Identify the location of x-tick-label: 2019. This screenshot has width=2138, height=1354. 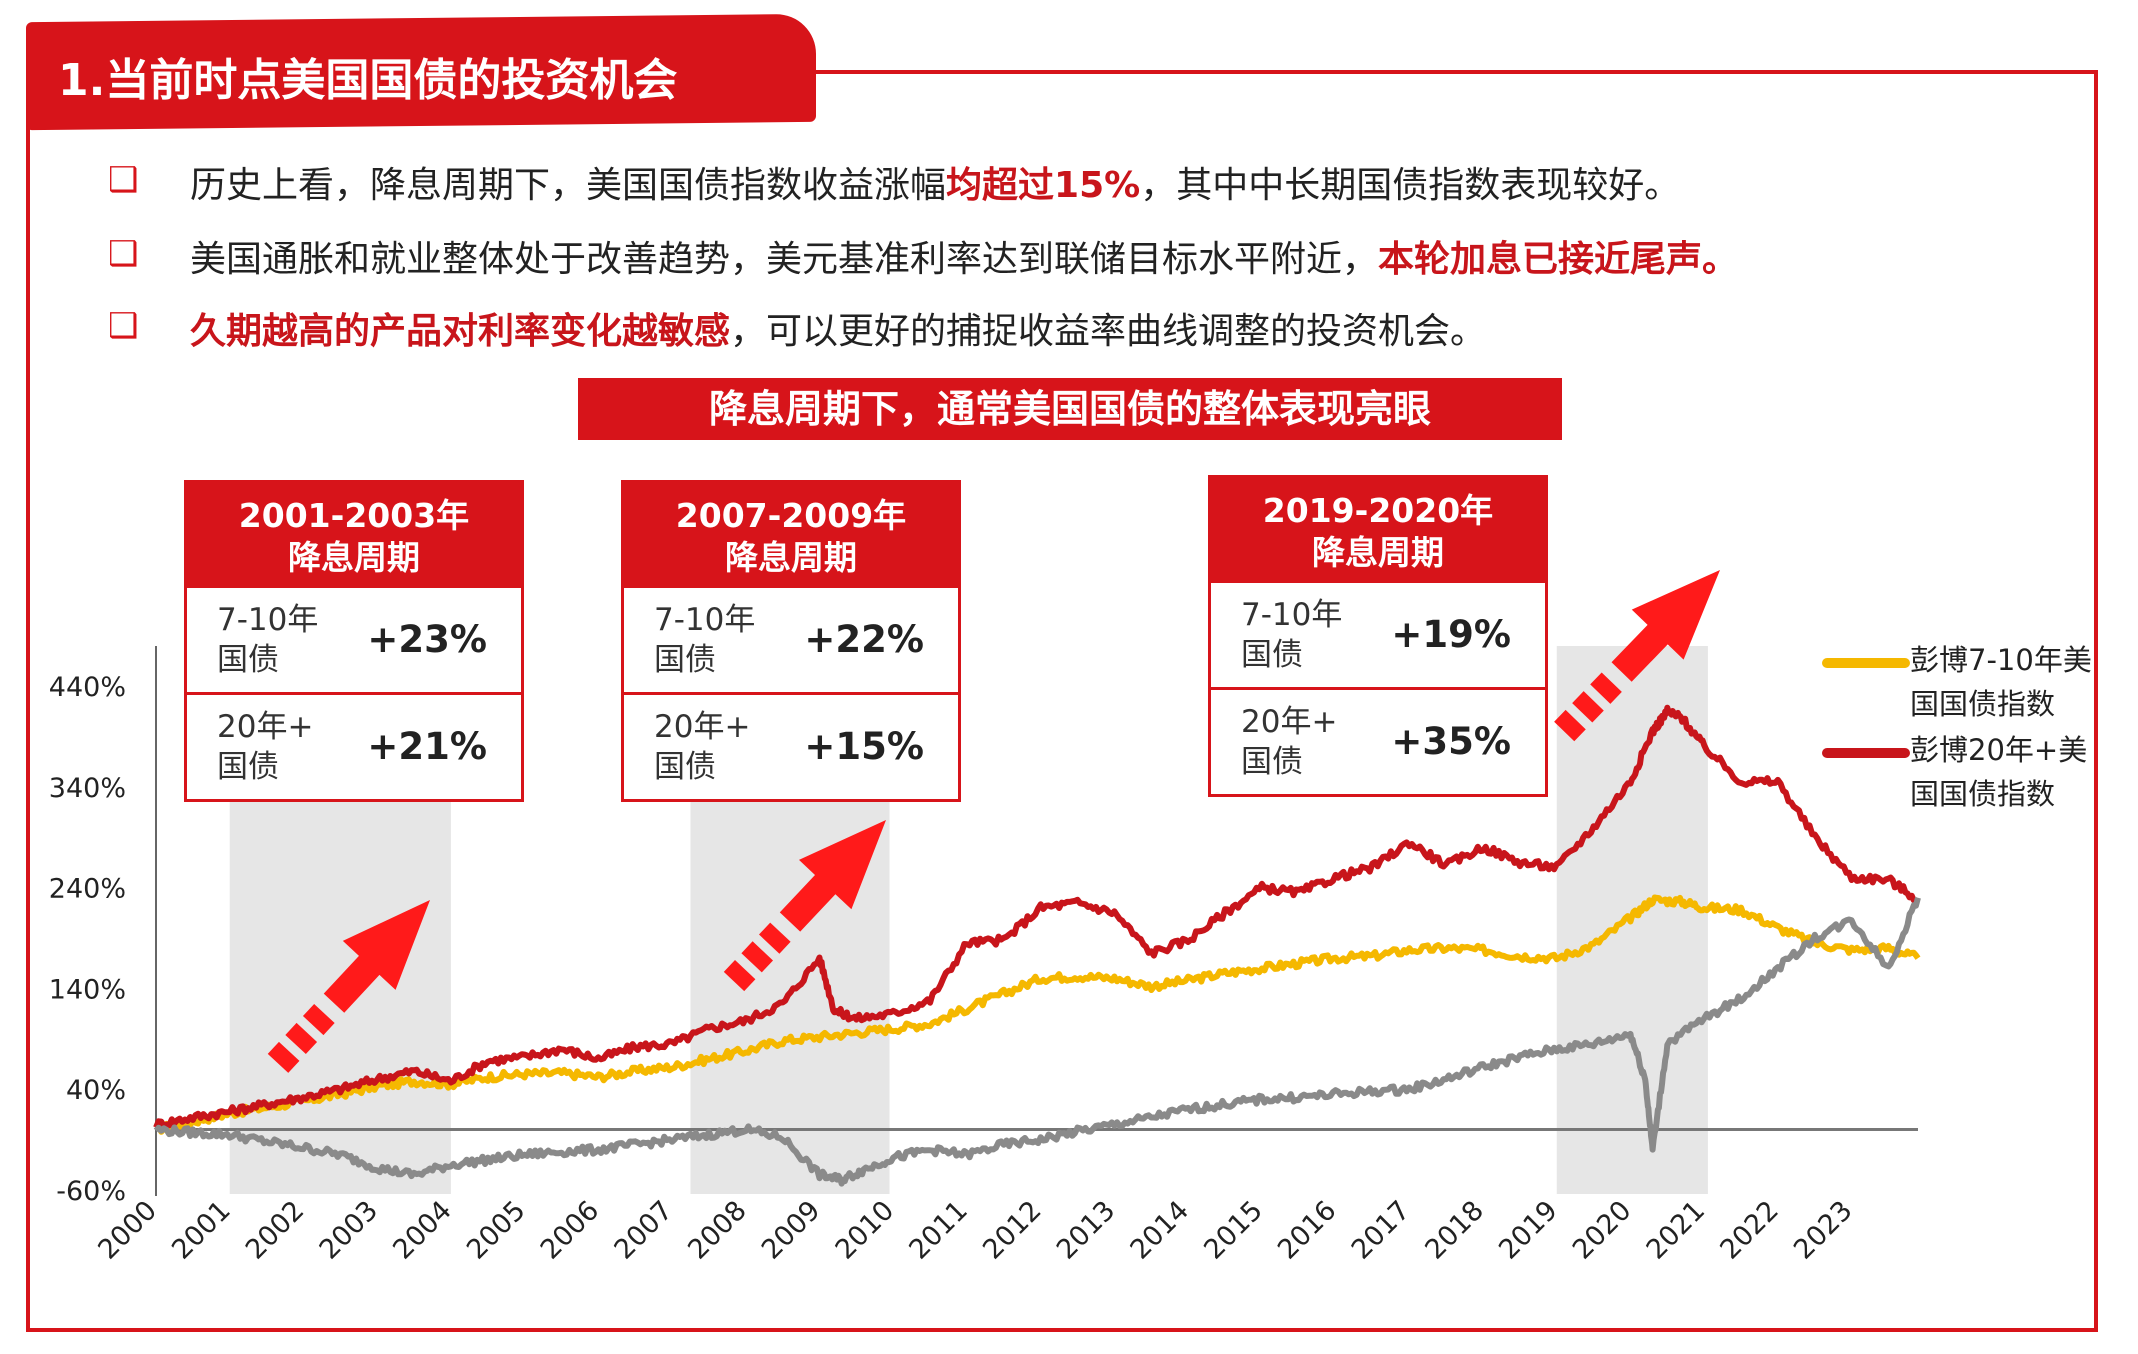
(1528, 1230).